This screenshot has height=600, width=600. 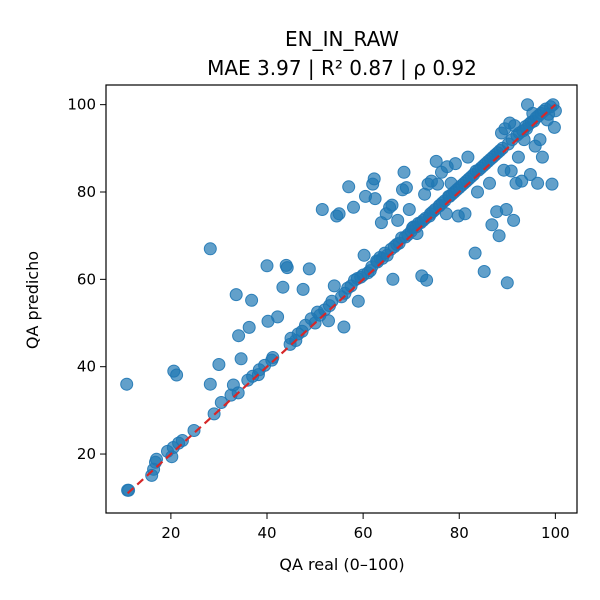 What do you see at coordinates (342, 68) in the screenshot?
I see `chart-subtitle: MAE 3.97 | R² 0.87 | ρ 0.92` at bounding box center [342, 68].